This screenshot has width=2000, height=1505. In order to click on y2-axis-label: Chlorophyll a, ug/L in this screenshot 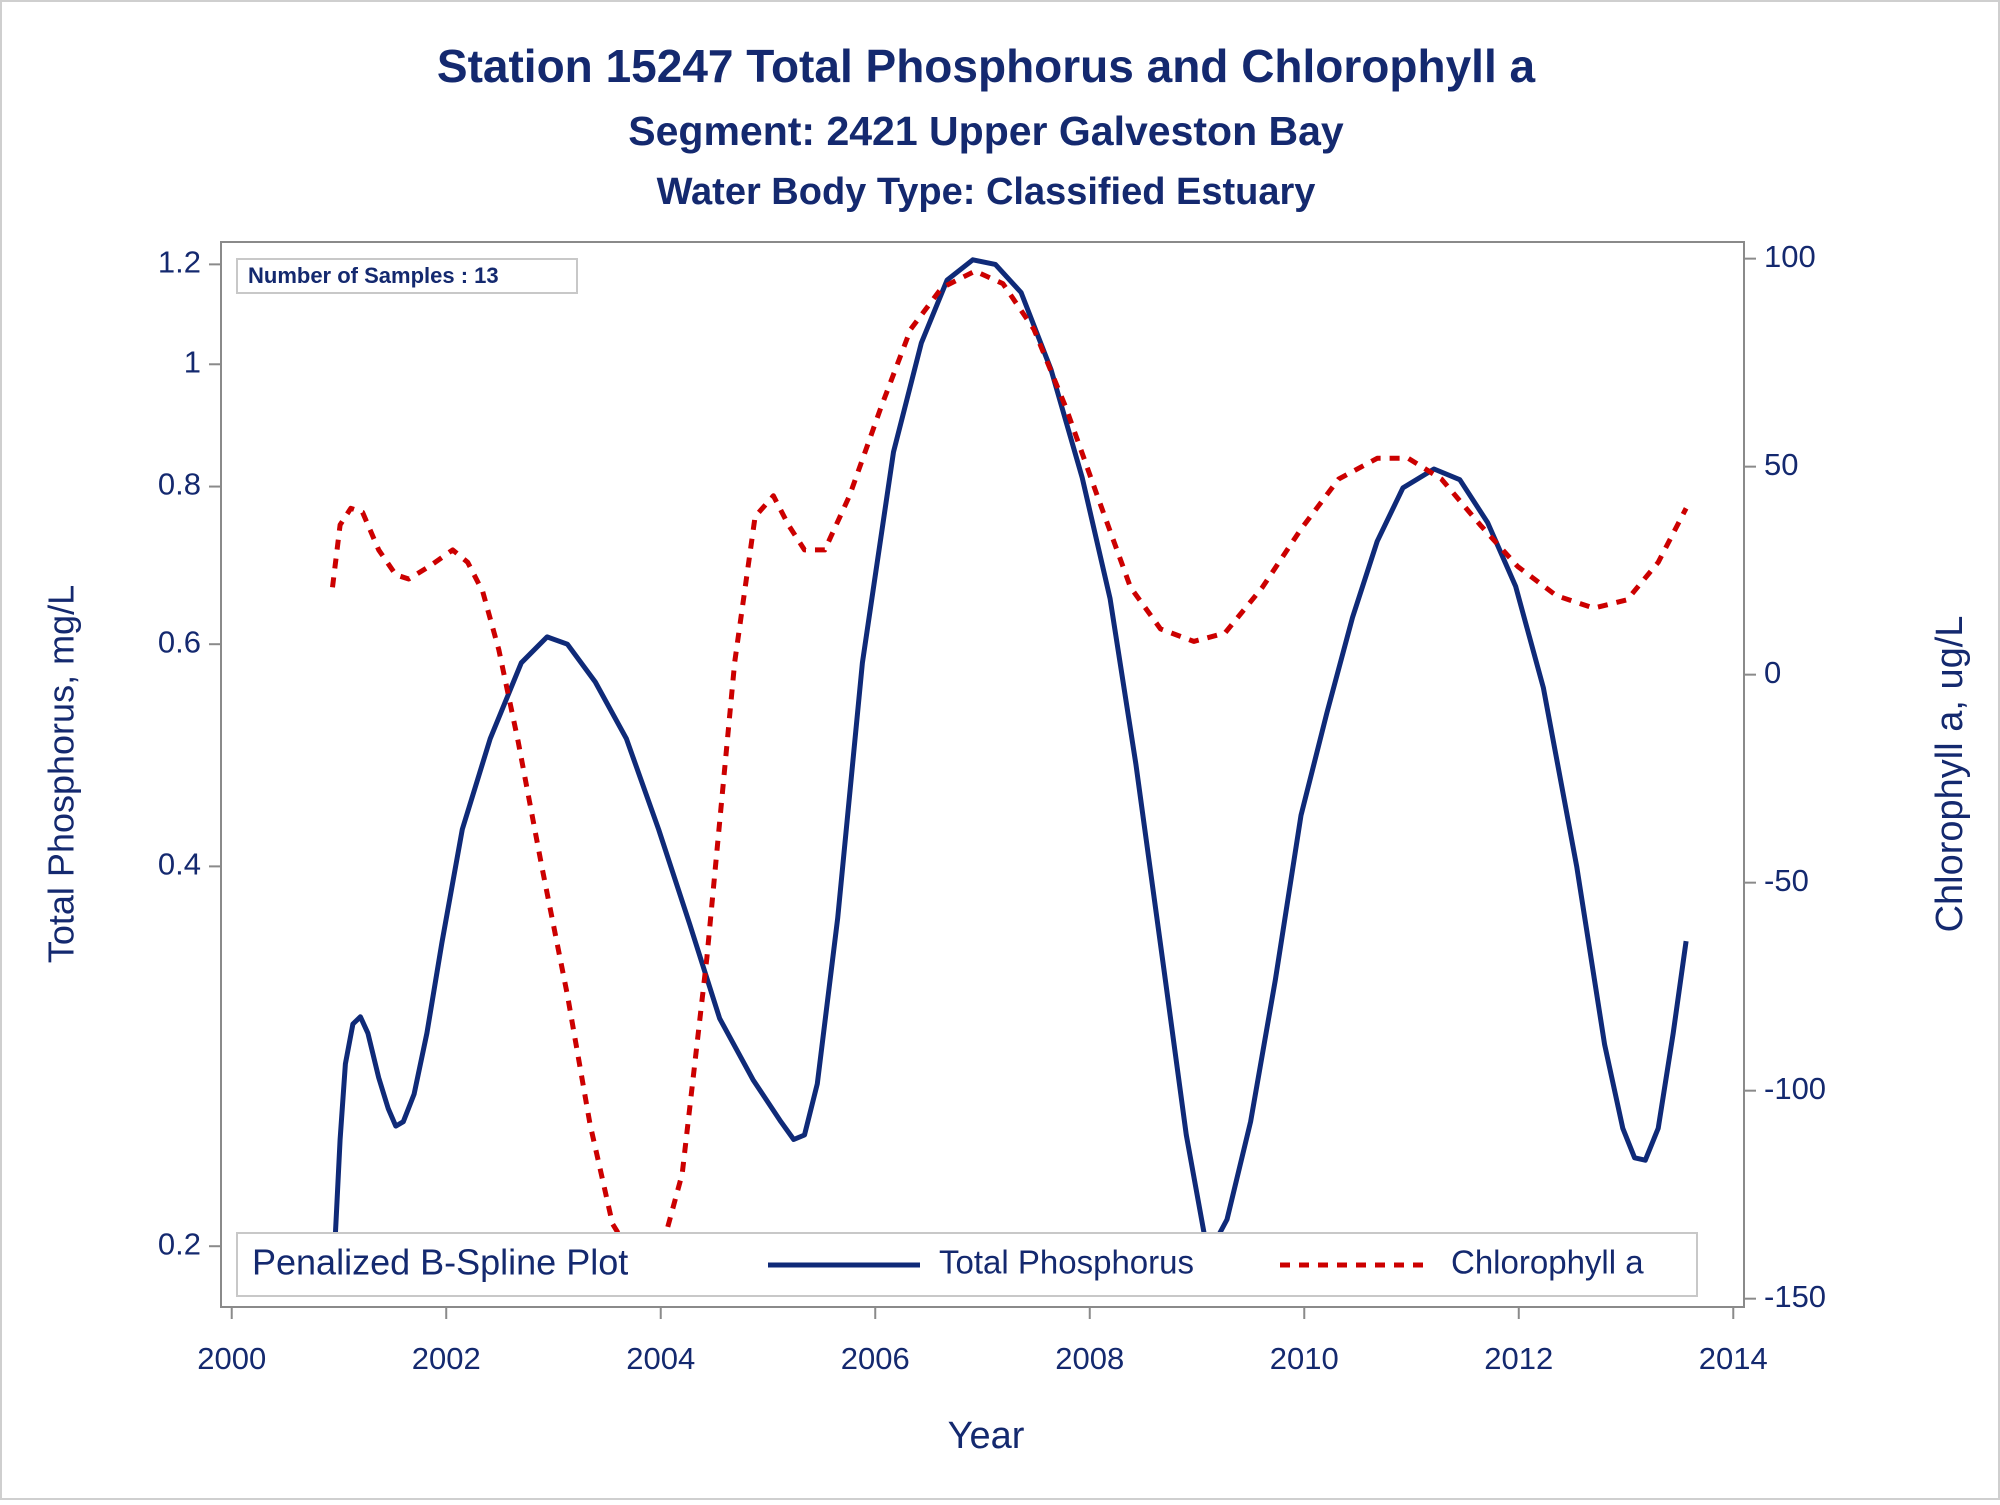, I will do `click(1950, 774)`.